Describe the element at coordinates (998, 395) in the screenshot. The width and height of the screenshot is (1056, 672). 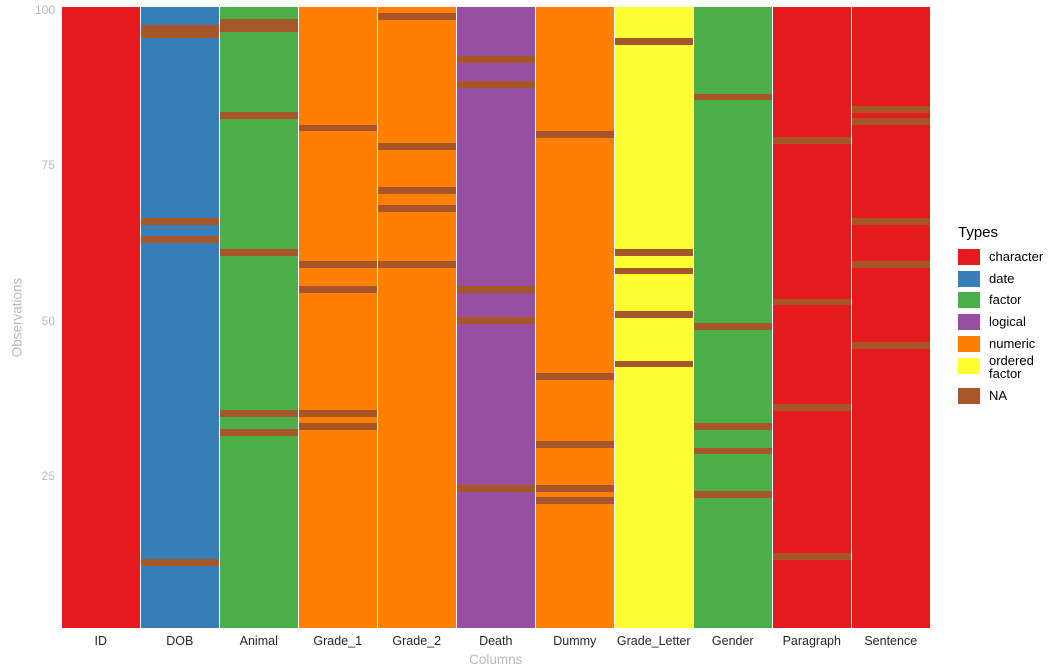
I see `legend-label-NA: NA` at that location.